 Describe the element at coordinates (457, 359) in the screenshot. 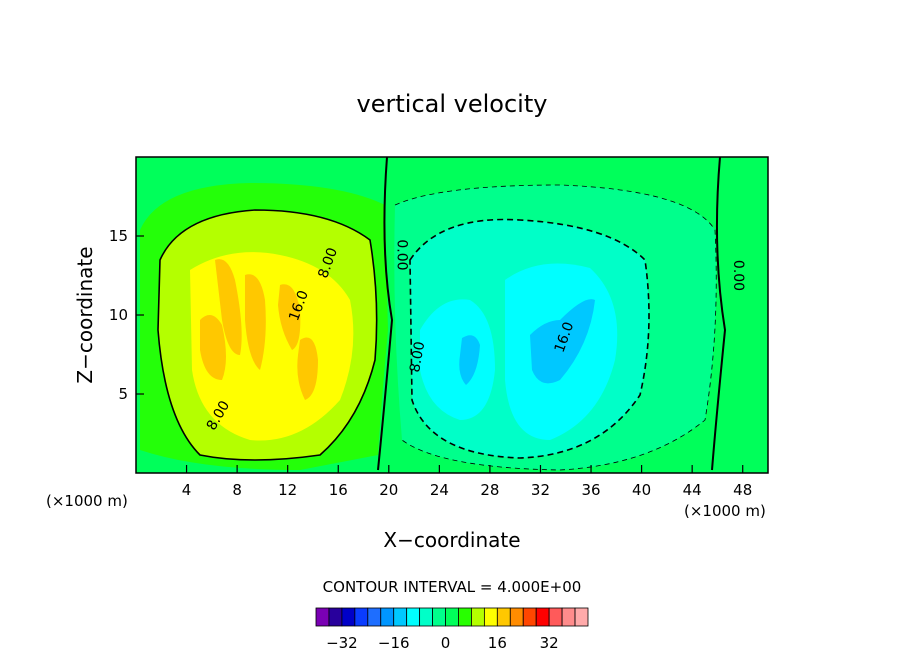

I see `downdraft-region-12a` at that location.